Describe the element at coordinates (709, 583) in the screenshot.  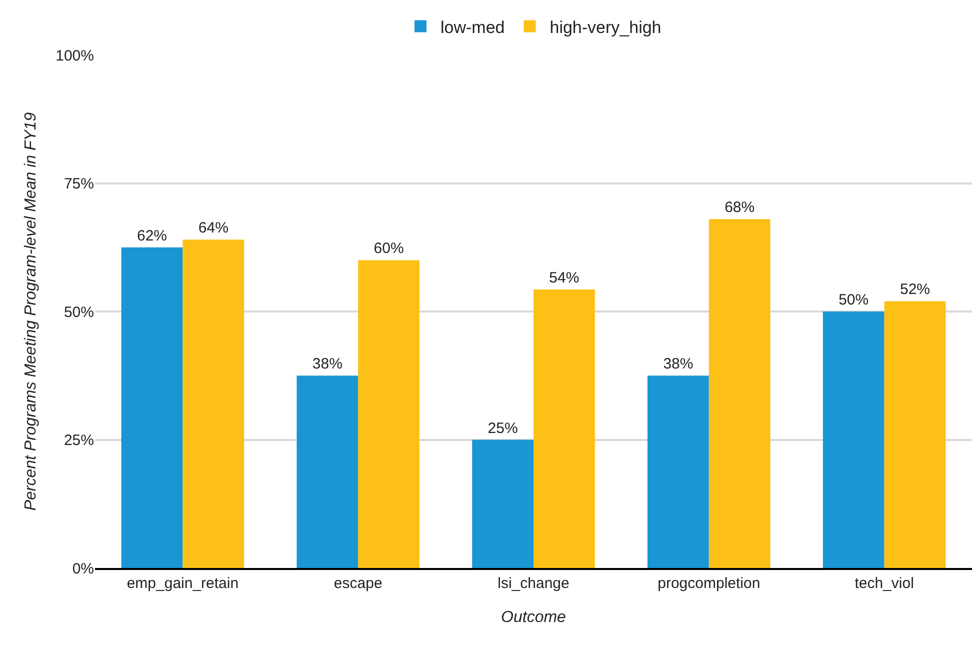
I see `x-tick-label: progcompletion` at that location.